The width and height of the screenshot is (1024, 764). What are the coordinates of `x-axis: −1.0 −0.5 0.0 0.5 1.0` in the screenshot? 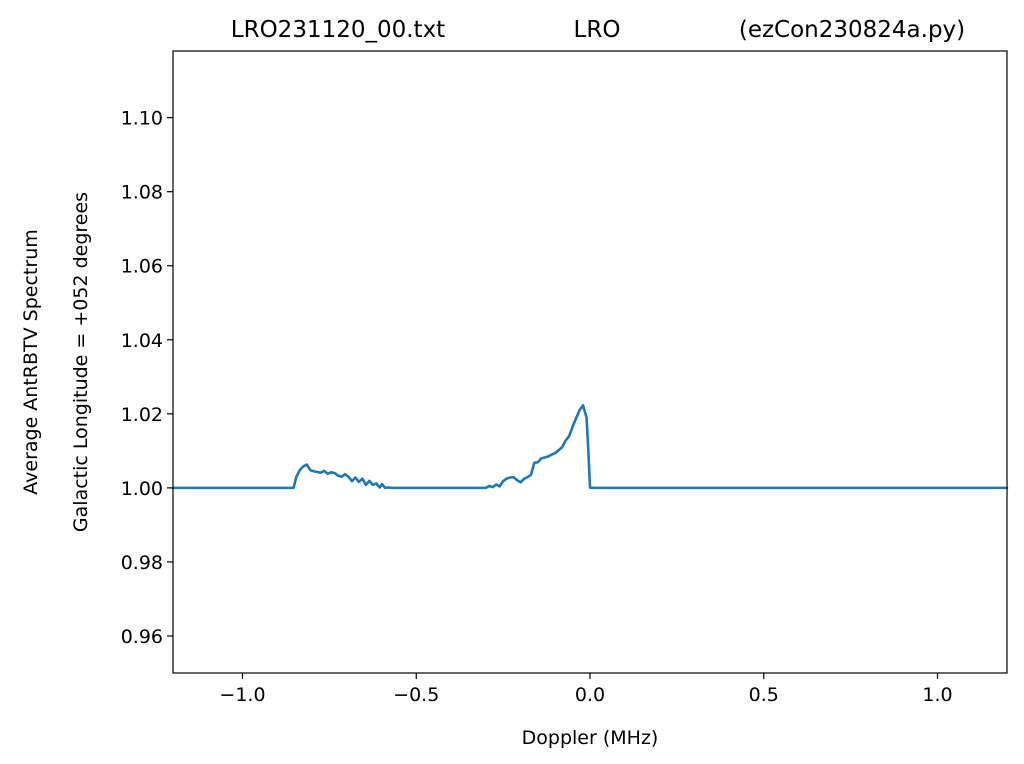 It's located at (586, 689).